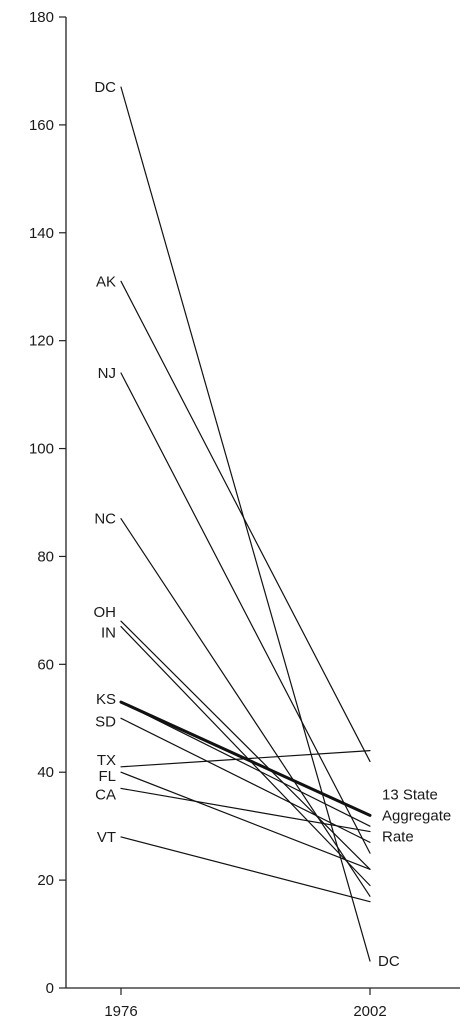  Describe the element at coordinates (106, 699) in the screenshot. I see `start-label-ks: KS` at that location.